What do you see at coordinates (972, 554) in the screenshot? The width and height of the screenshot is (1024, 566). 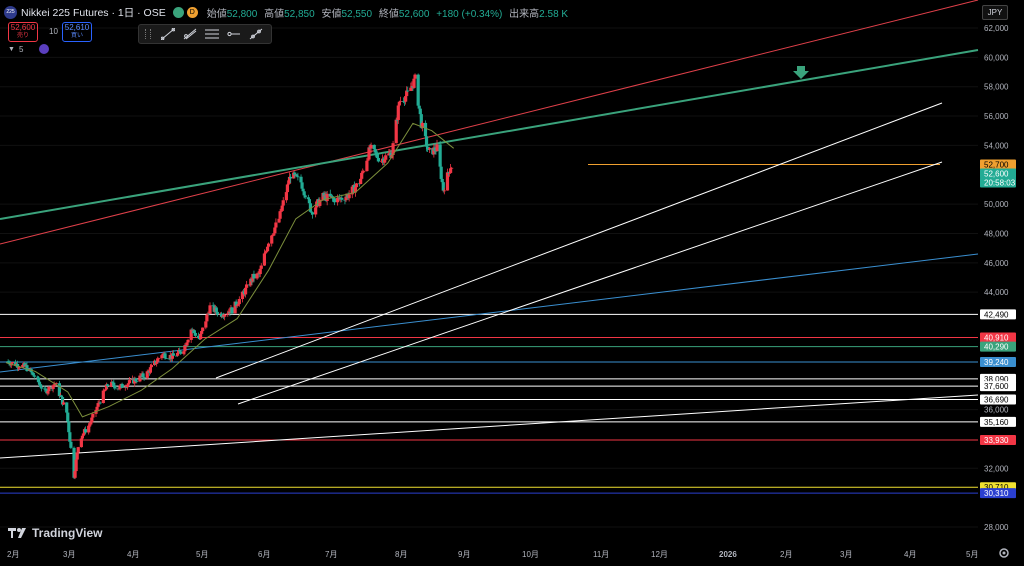 I see `x-tick-label-15: 5月` at bounding box center [972, 554].